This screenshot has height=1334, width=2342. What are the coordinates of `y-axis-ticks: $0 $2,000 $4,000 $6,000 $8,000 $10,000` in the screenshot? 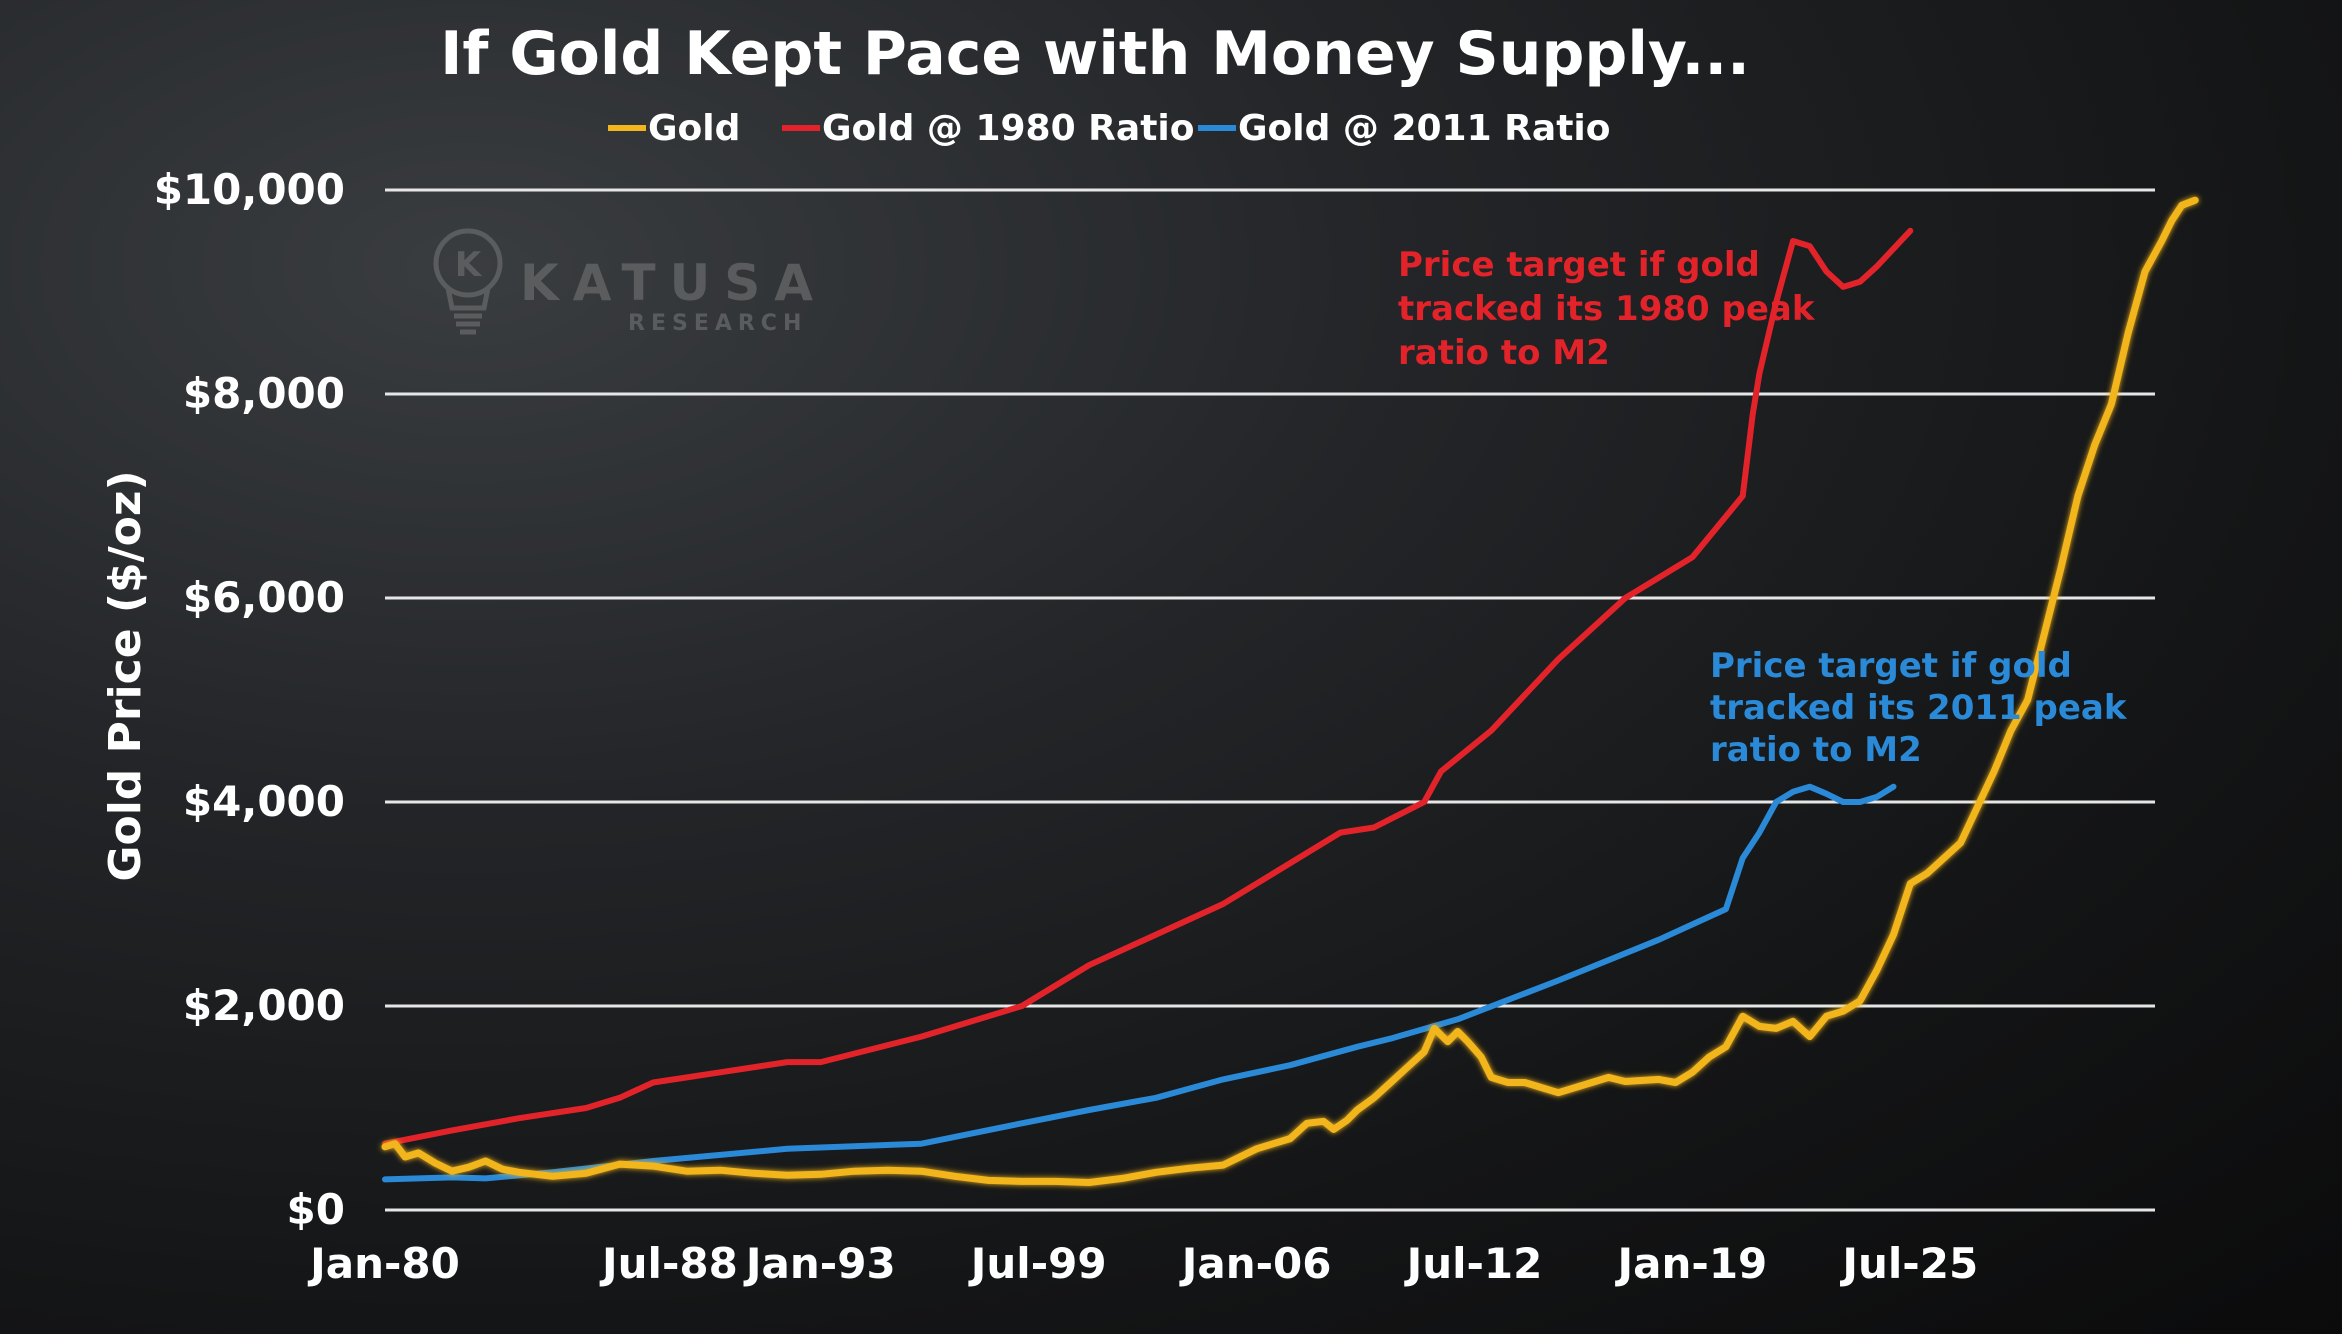 It's located at (249, 699).